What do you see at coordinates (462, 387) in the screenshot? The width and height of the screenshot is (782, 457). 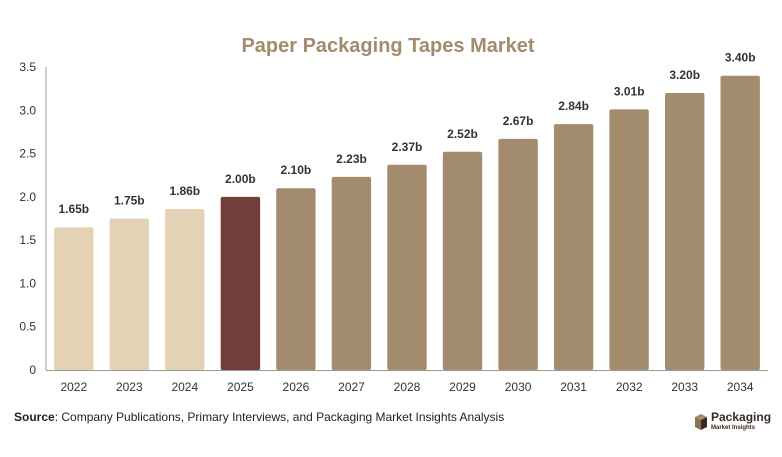 I see `x-tick-label: 2029` at bounding box center [462, 387].